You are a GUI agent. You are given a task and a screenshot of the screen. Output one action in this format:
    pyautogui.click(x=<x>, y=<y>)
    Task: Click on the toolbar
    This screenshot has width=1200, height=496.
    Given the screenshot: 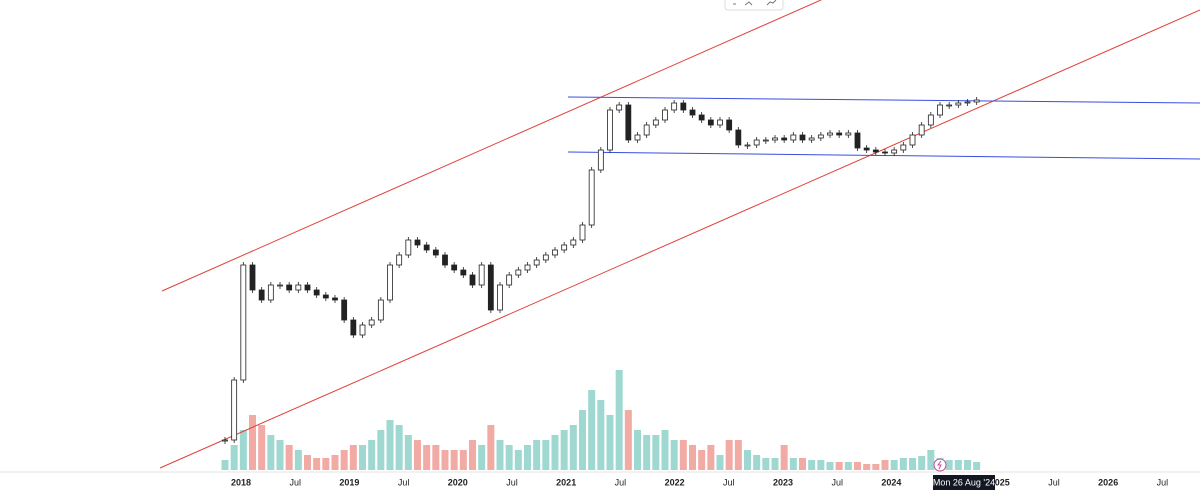 What is the action you would take?
    pyautogui.click(x=754, y=5)
    